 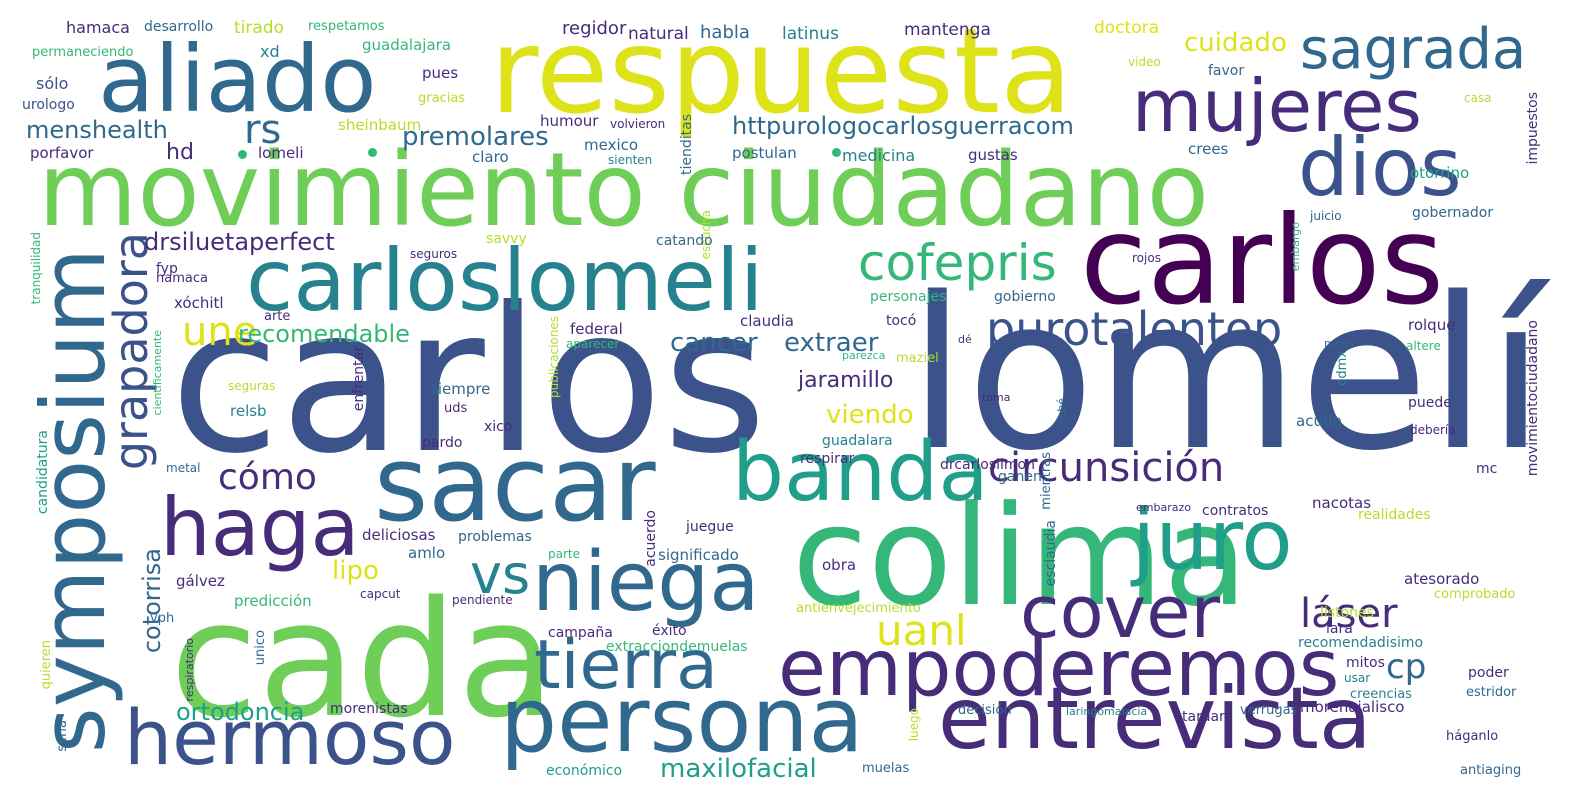 I want to click on word: hd, so click(x=180, y=152).